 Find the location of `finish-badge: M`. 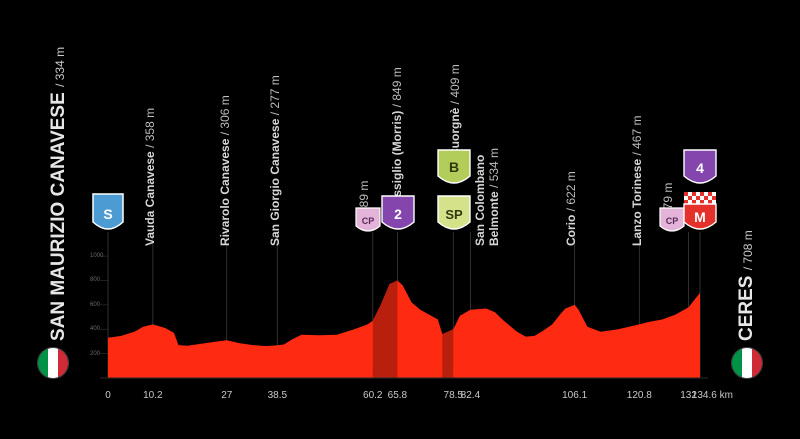

finish-badge: M is located at coordinates (700, 211).